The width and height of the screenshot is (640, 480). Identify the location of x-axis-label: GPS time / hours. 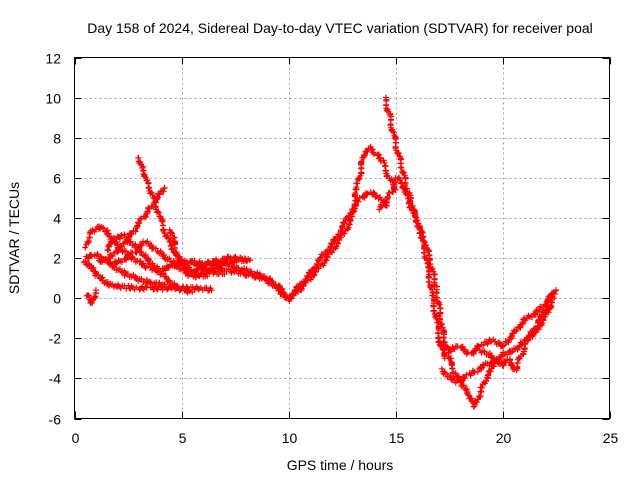
(340, 465).